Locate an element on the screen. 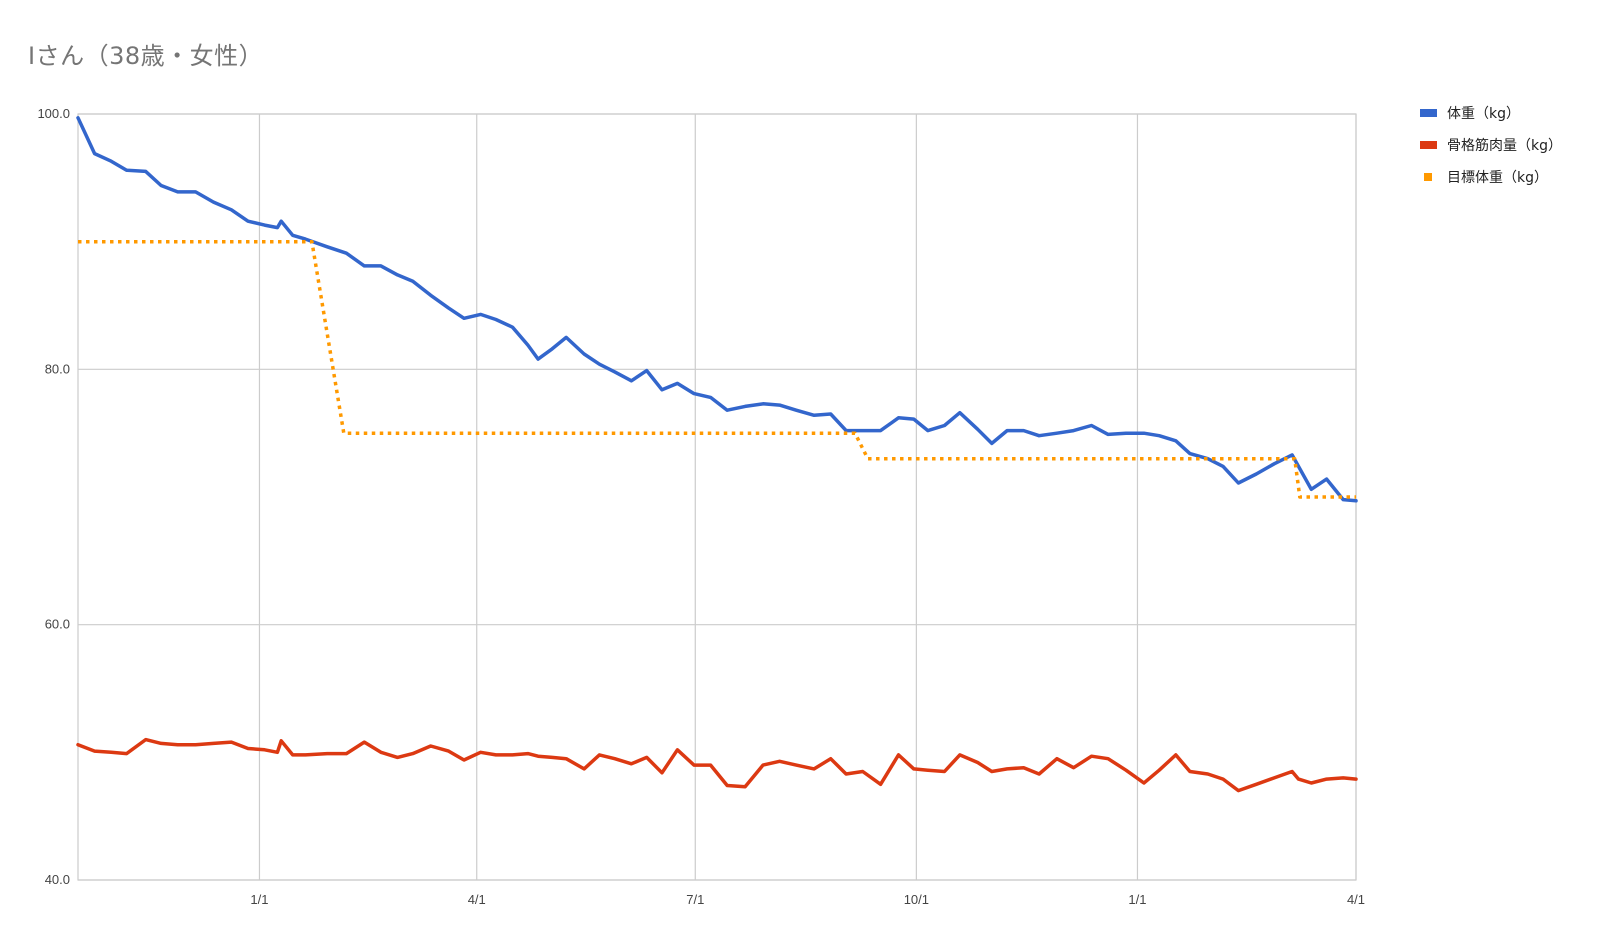 This screenshot has width=1602, height=932. legend: 体重（kg） 骨格筋肉量（kg） 目標体重（kg） is located at coordinates (1491, 146).